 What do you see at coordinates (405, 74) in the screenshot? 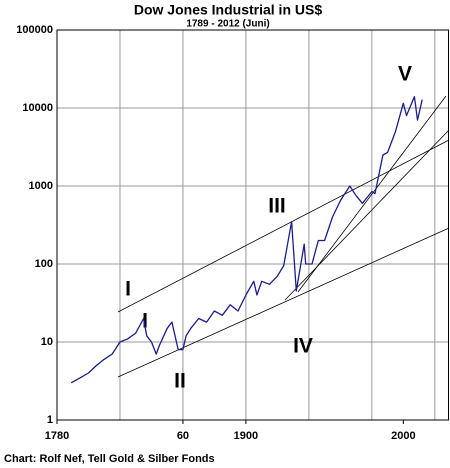
I see `wave-label: V` at bounding box center [405, 74].